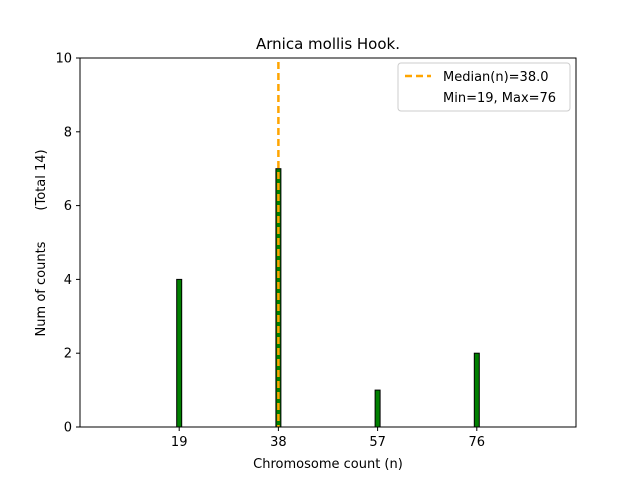 The image size is (640, 480). What do you see at coordinates (179, 442) in the screenshot?
I see `x-tick-label-19: 19` at bounding box center [179, 442].